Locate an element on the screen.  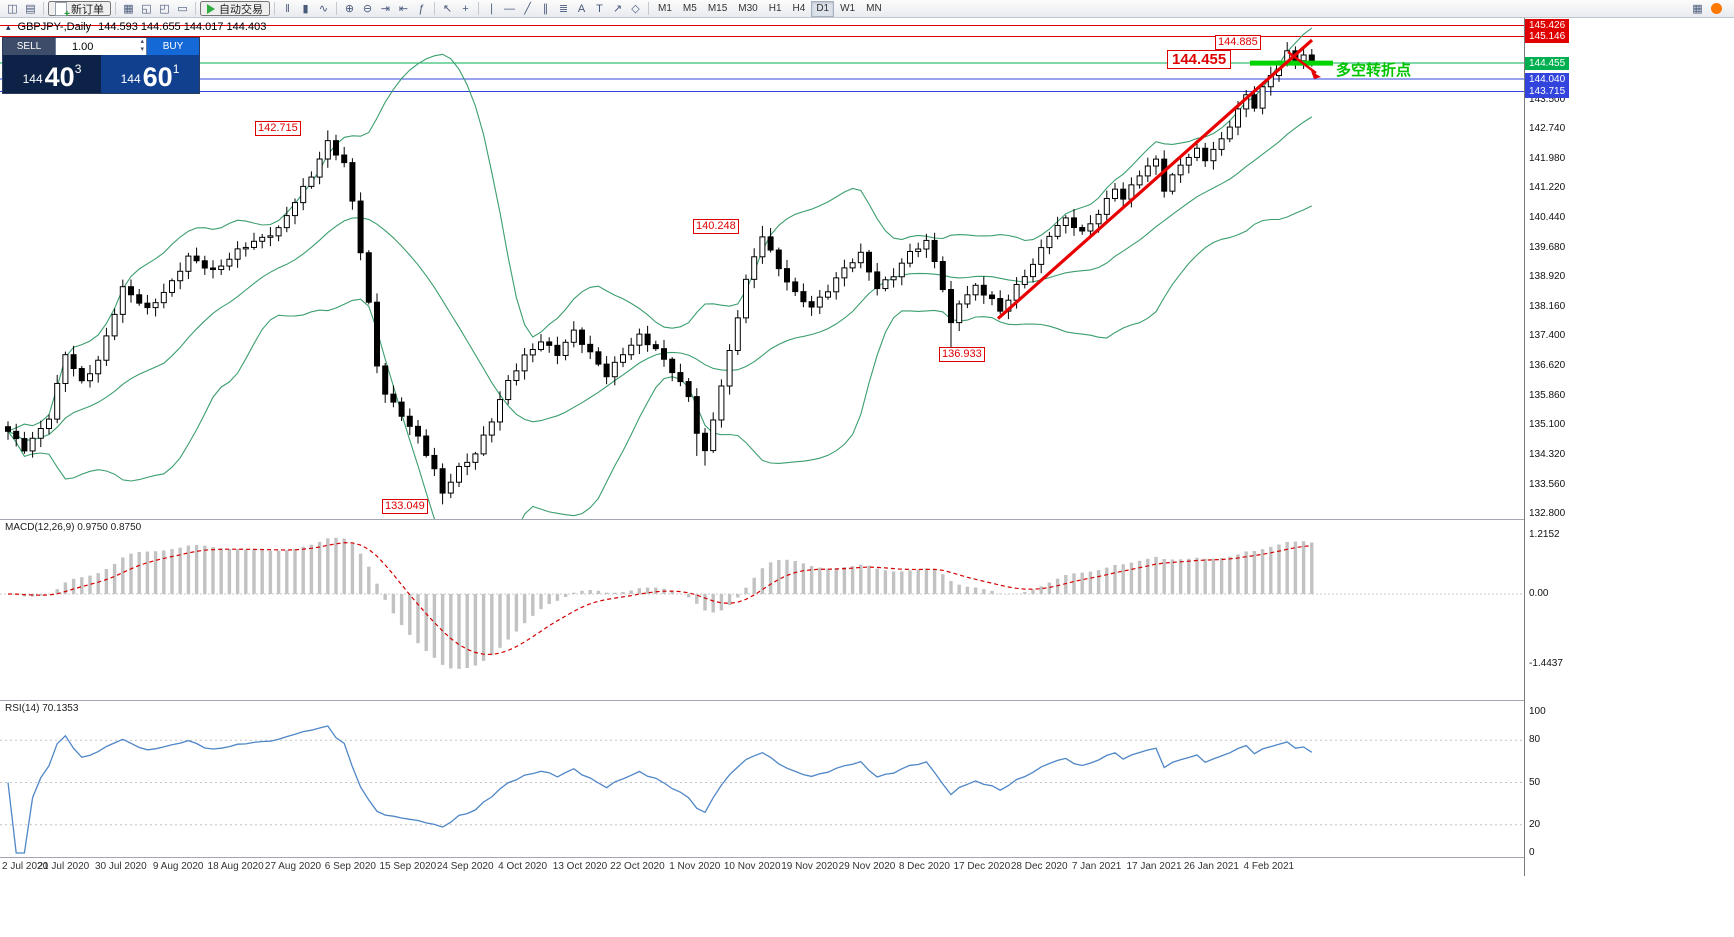
date-label: 28 Dec 2020 is located at coordinates (1039, 866).